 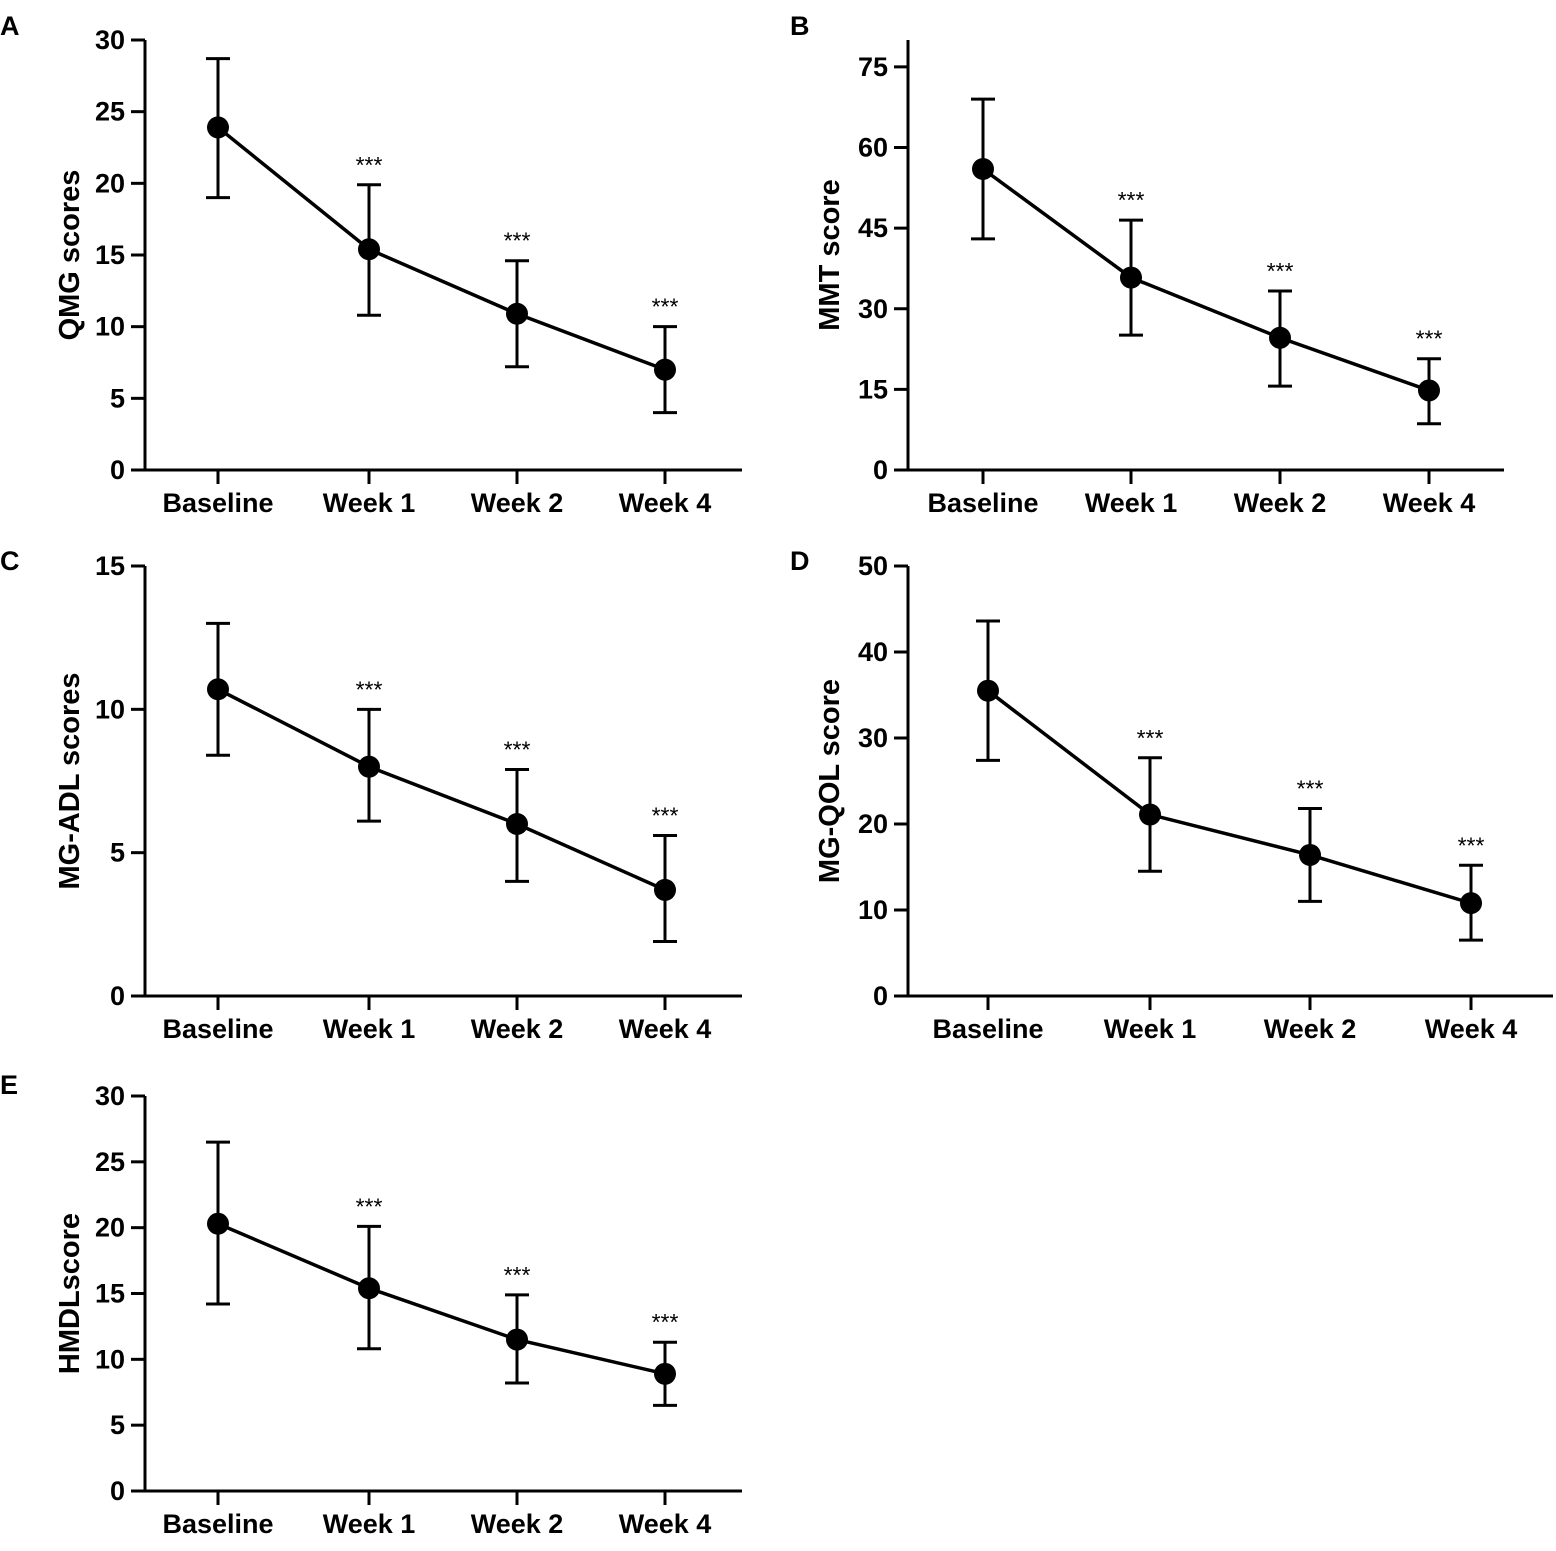 I want to click on y-tick-label: 50, so click(x=873, y=566).